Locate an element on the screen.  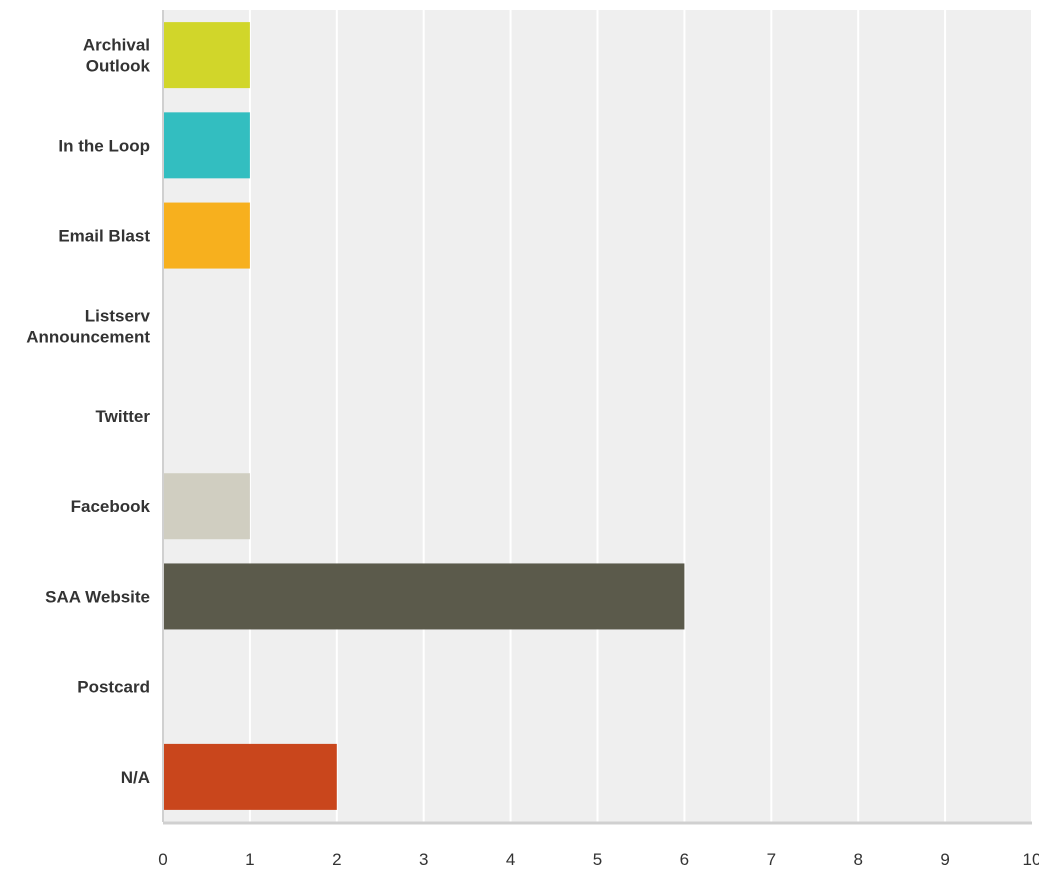
category-label: Postcard is located at coordinates (113, 687).